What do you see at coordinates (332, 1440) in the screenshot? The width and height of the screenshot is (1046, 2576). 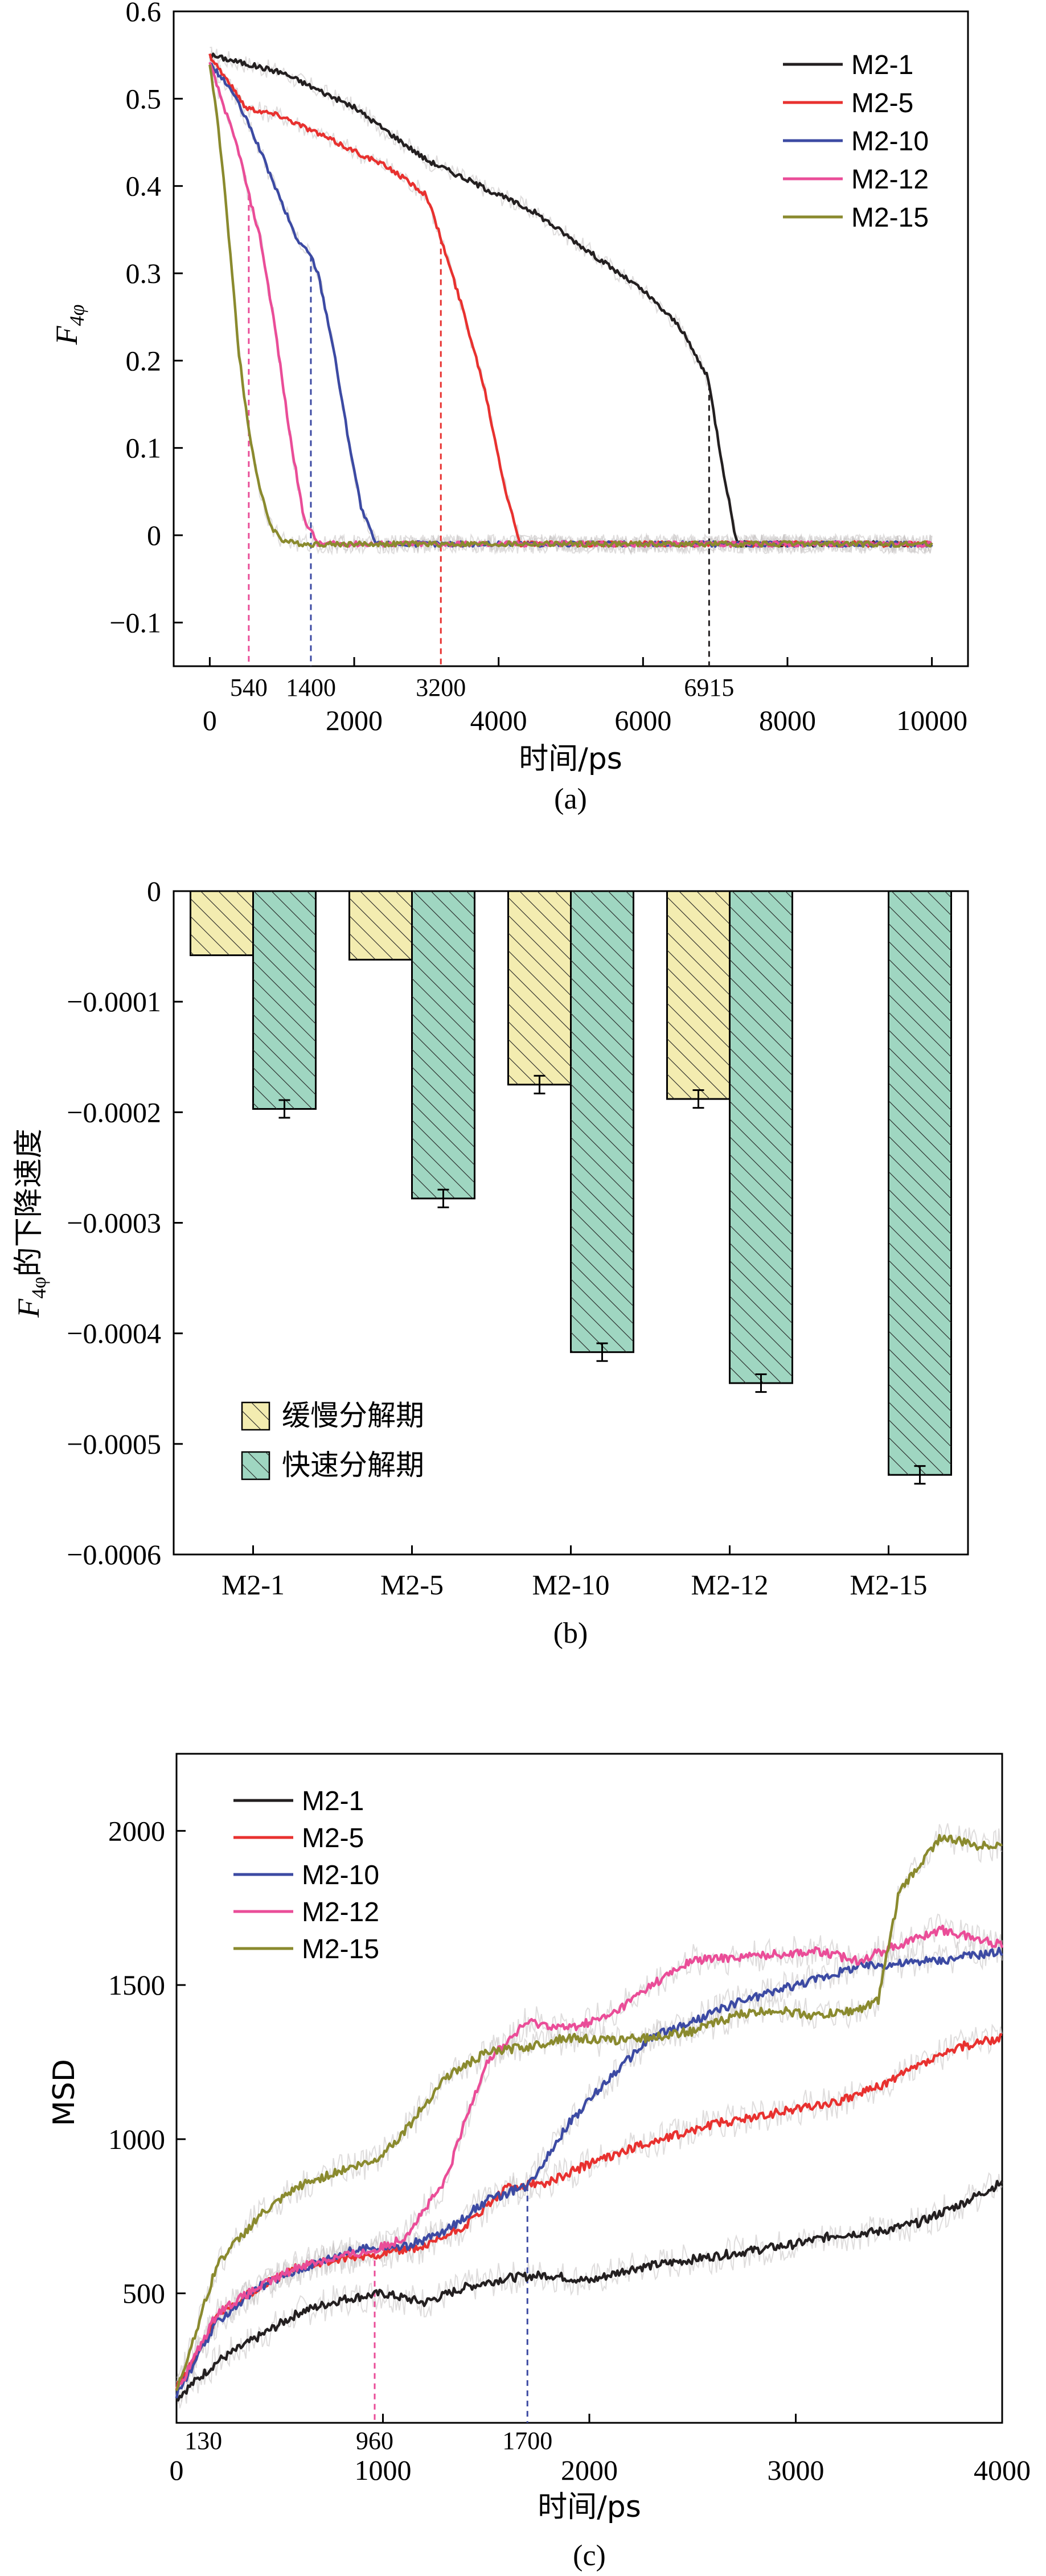 I see `panel-b-legend: 缓慢分解期 快速分解期` at bounding box center [332, 1440].